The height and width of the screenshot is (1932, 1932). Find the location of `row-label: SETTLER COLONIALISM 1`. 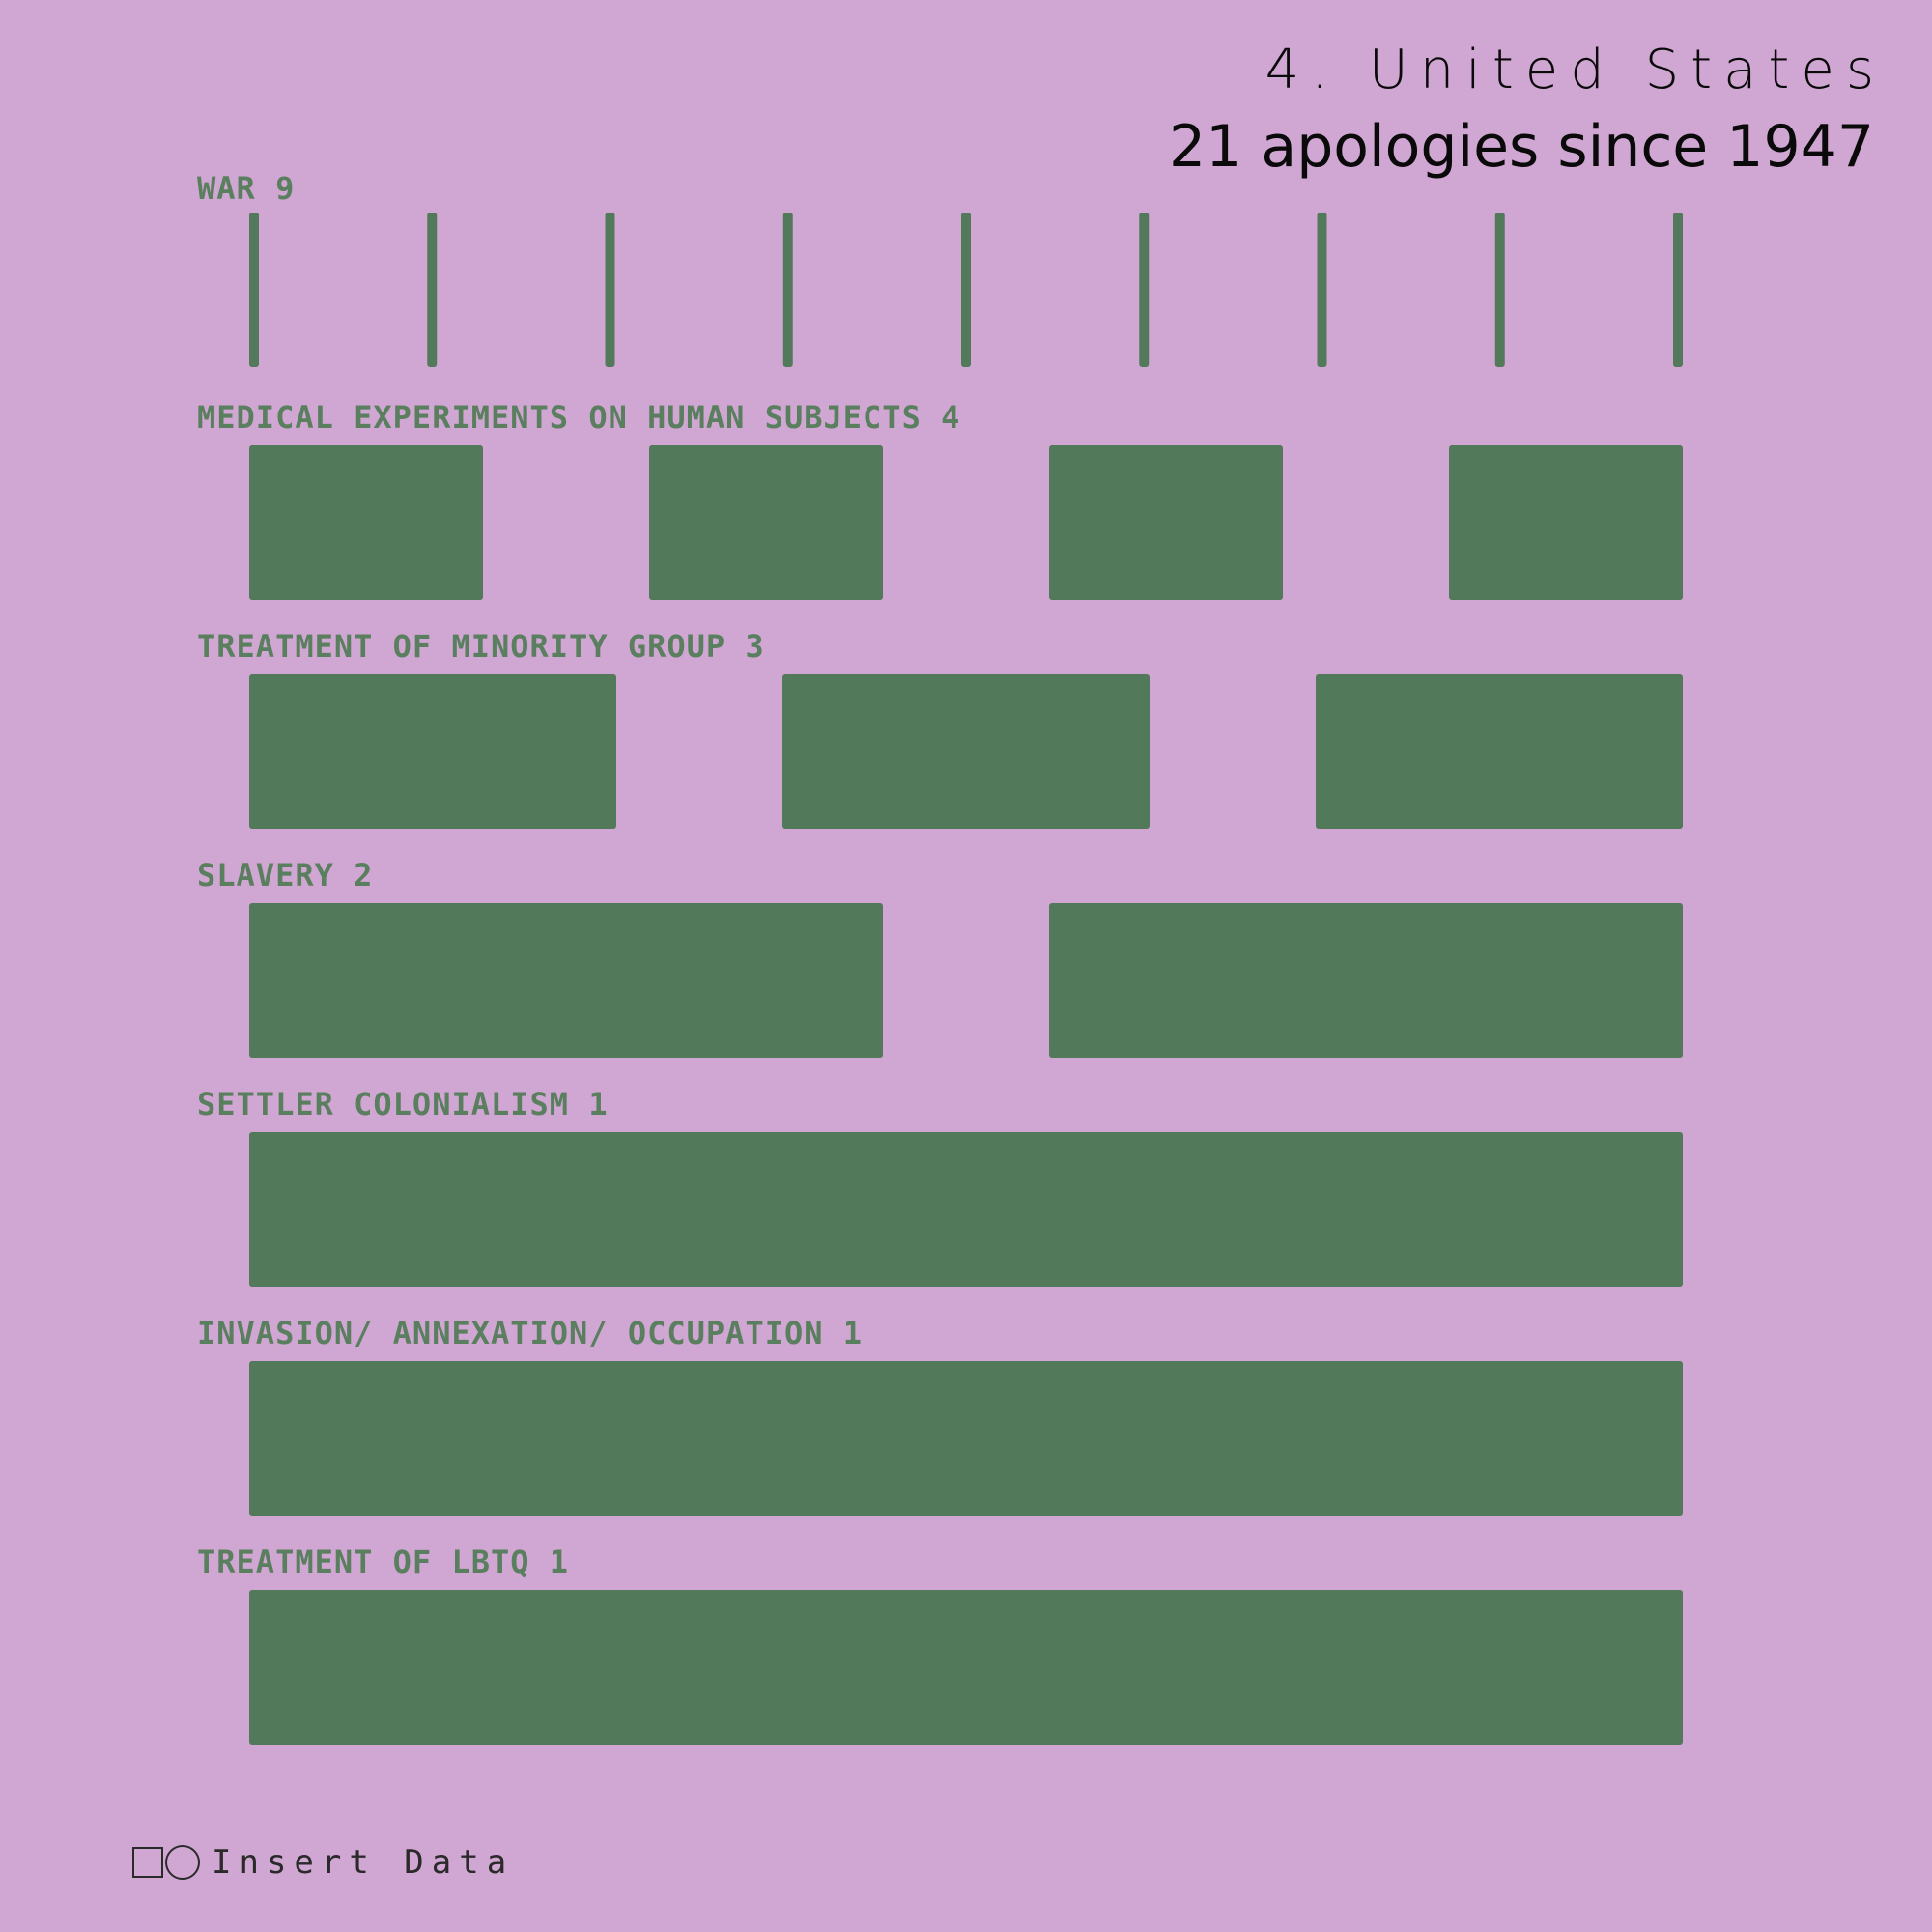

row-label: SETTLER COLONIALISM 1 is located at coordinates (403, 1104).